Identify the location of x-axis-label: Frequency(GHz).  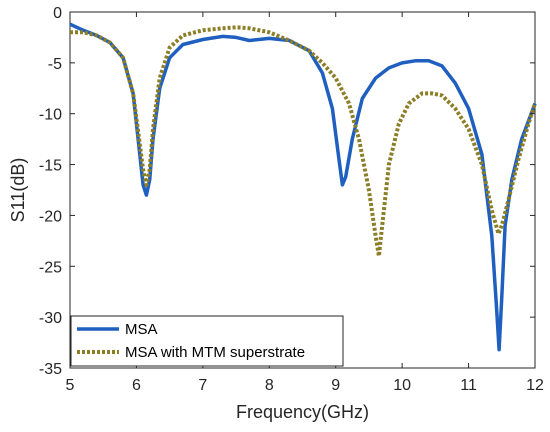
(302, 412).